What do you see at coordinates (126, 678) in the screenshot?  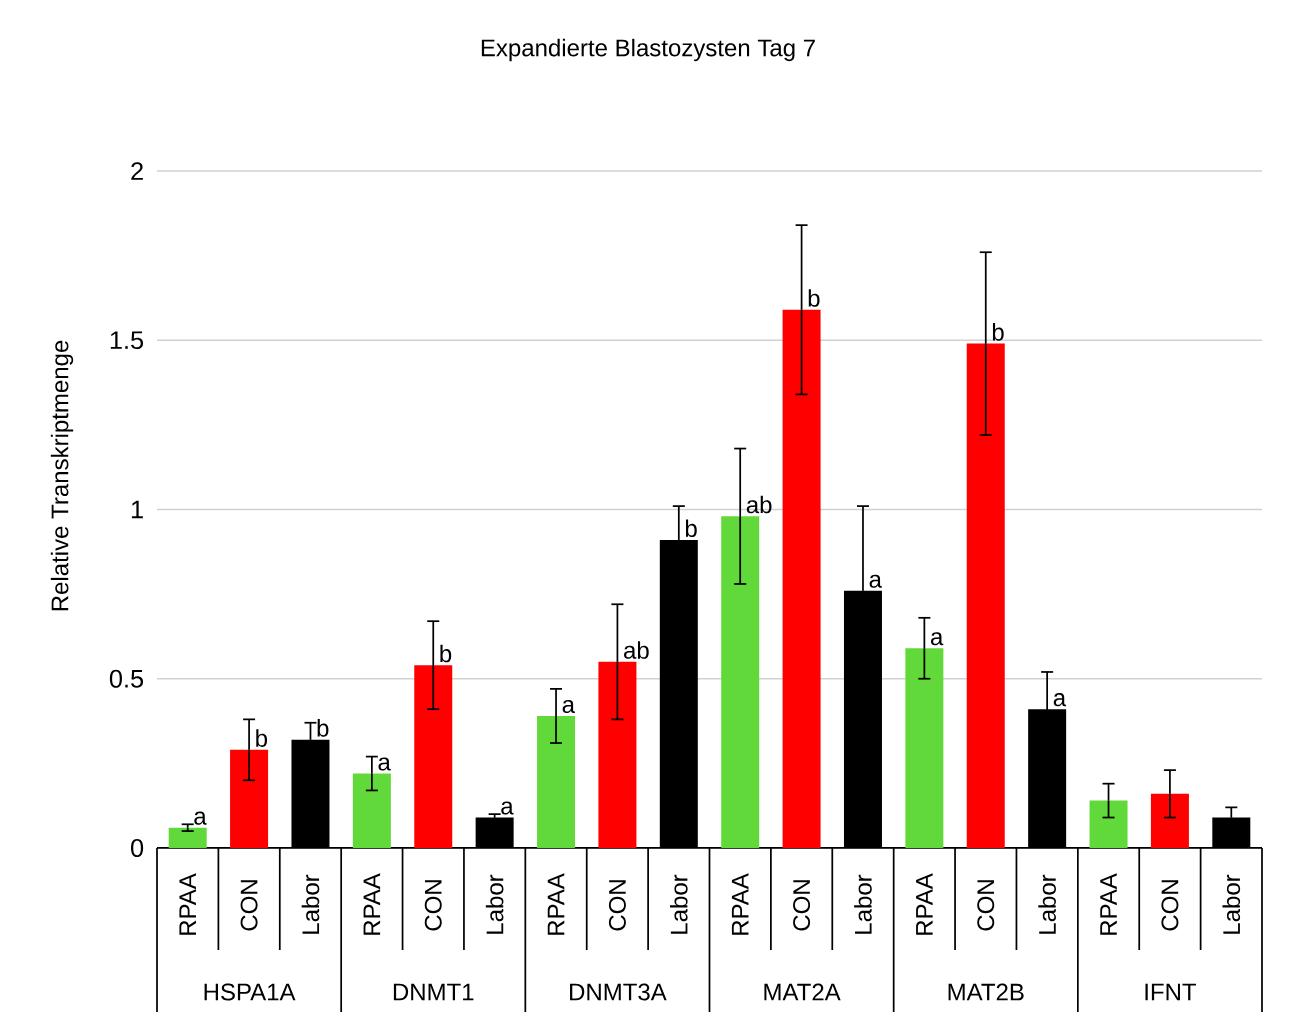 I see `y-tick-label: 0.5` at bounding box center [126, 678].